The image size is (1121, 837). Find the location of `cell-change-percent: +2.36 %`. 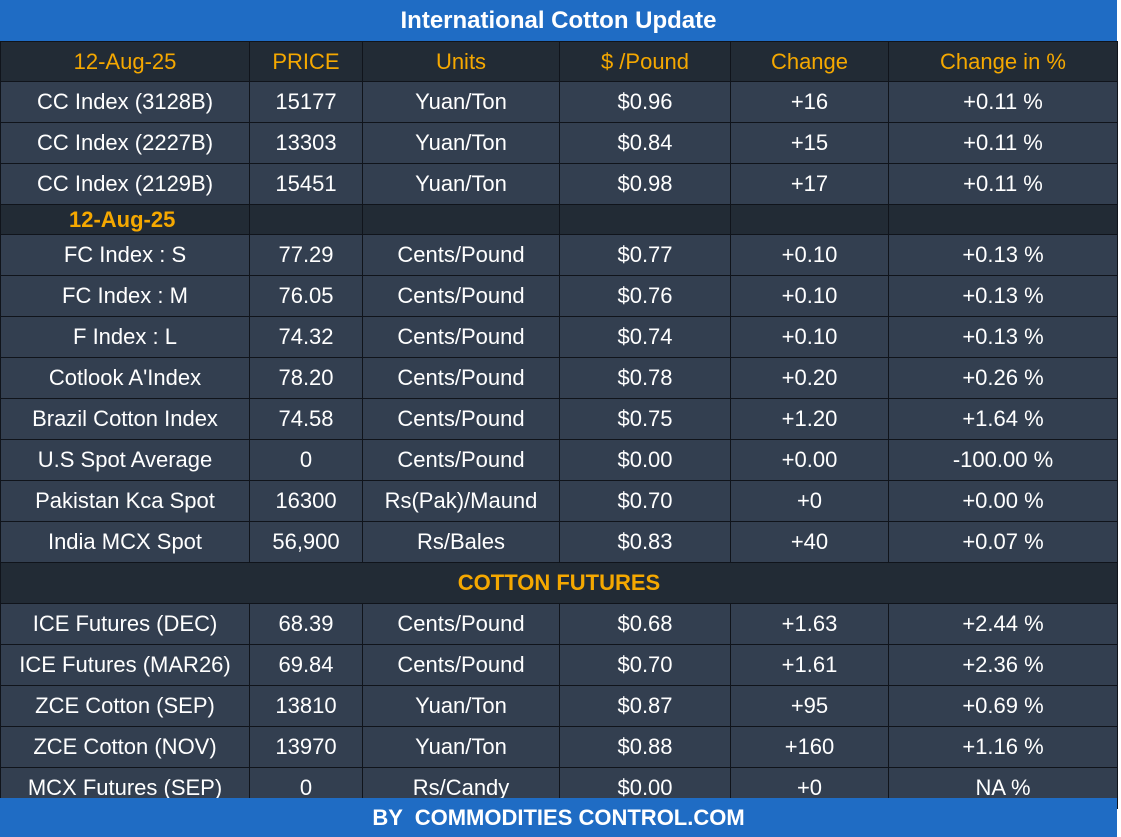

cell-change-percent: +2.36 % is located at coordinates (1003, 665).